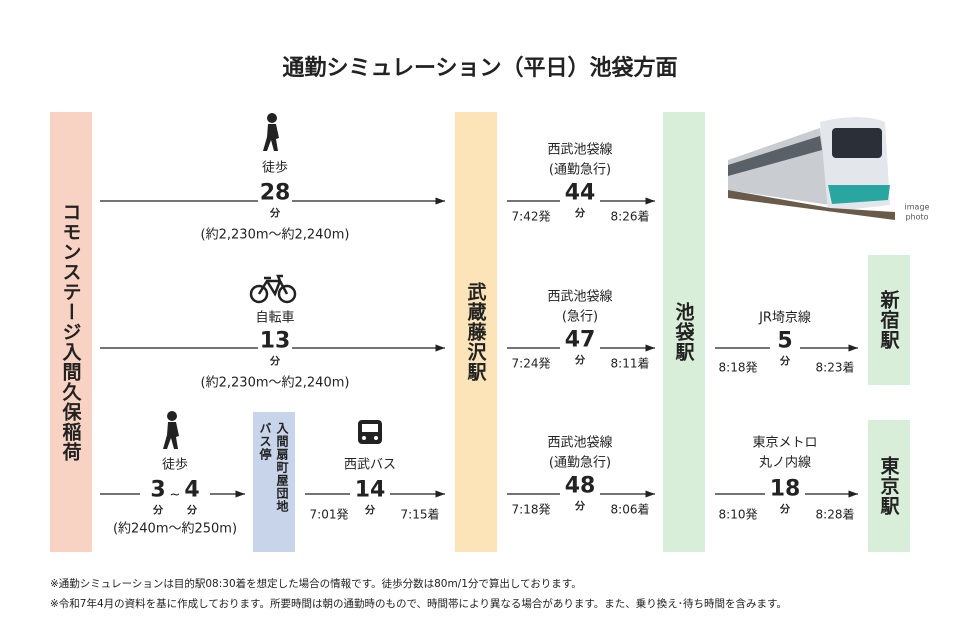  What do you see at coordinates (480, 68) in the screenshot?
I see `title: 通勤シミュレーション（平日）池袋方面` at bounding box center [480, 68].